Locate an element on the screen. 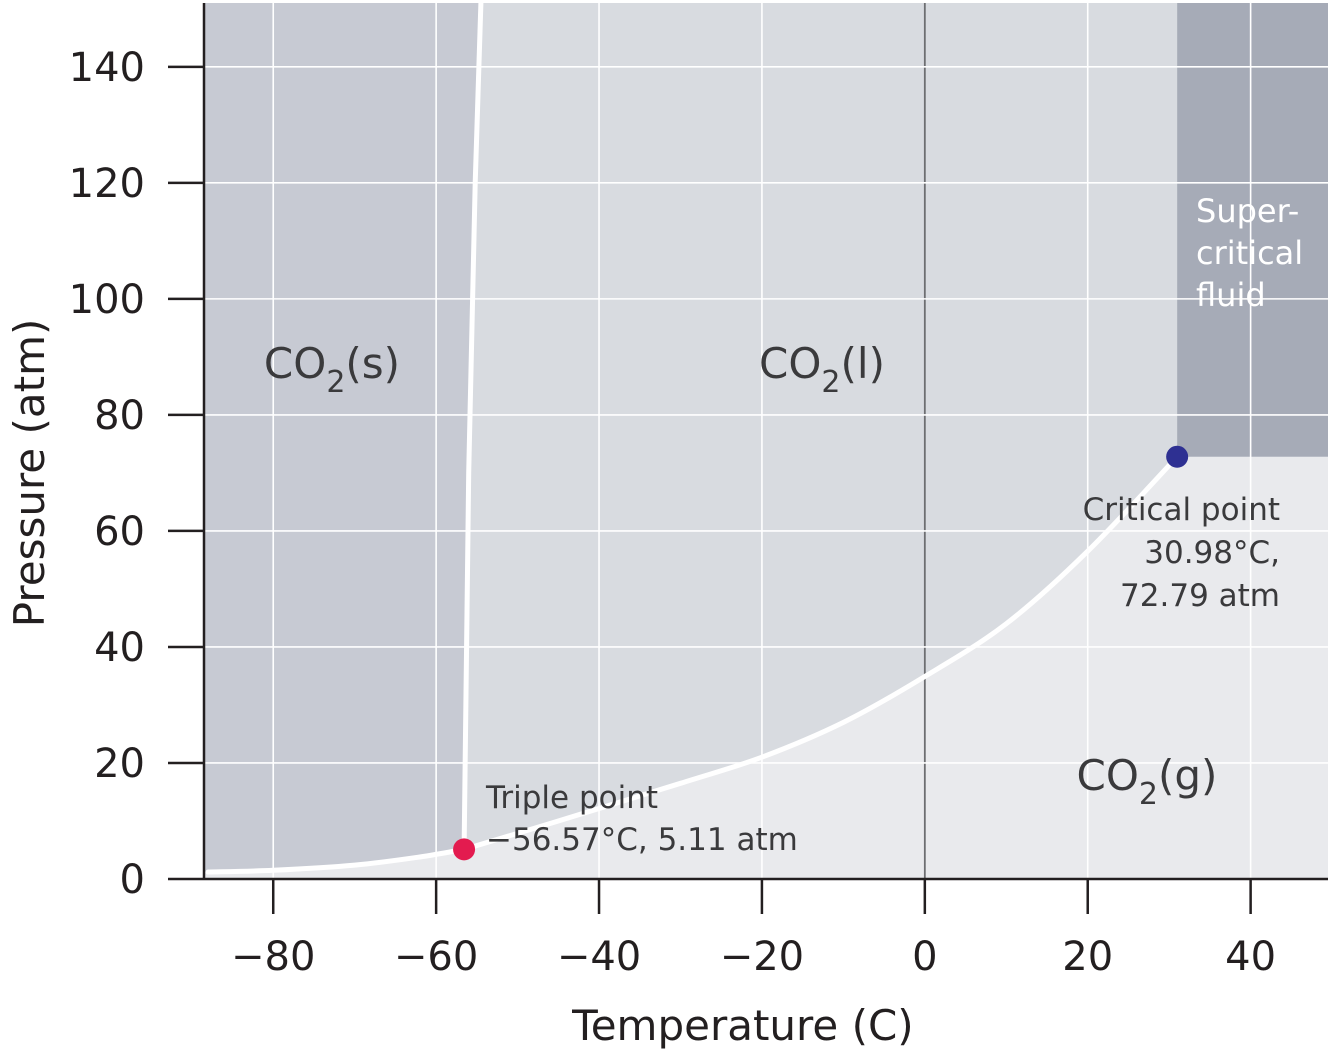 The height and width of the screenshot is (1052, 1331). x-tick-label: 40 is located at coordinates (1250, 957).